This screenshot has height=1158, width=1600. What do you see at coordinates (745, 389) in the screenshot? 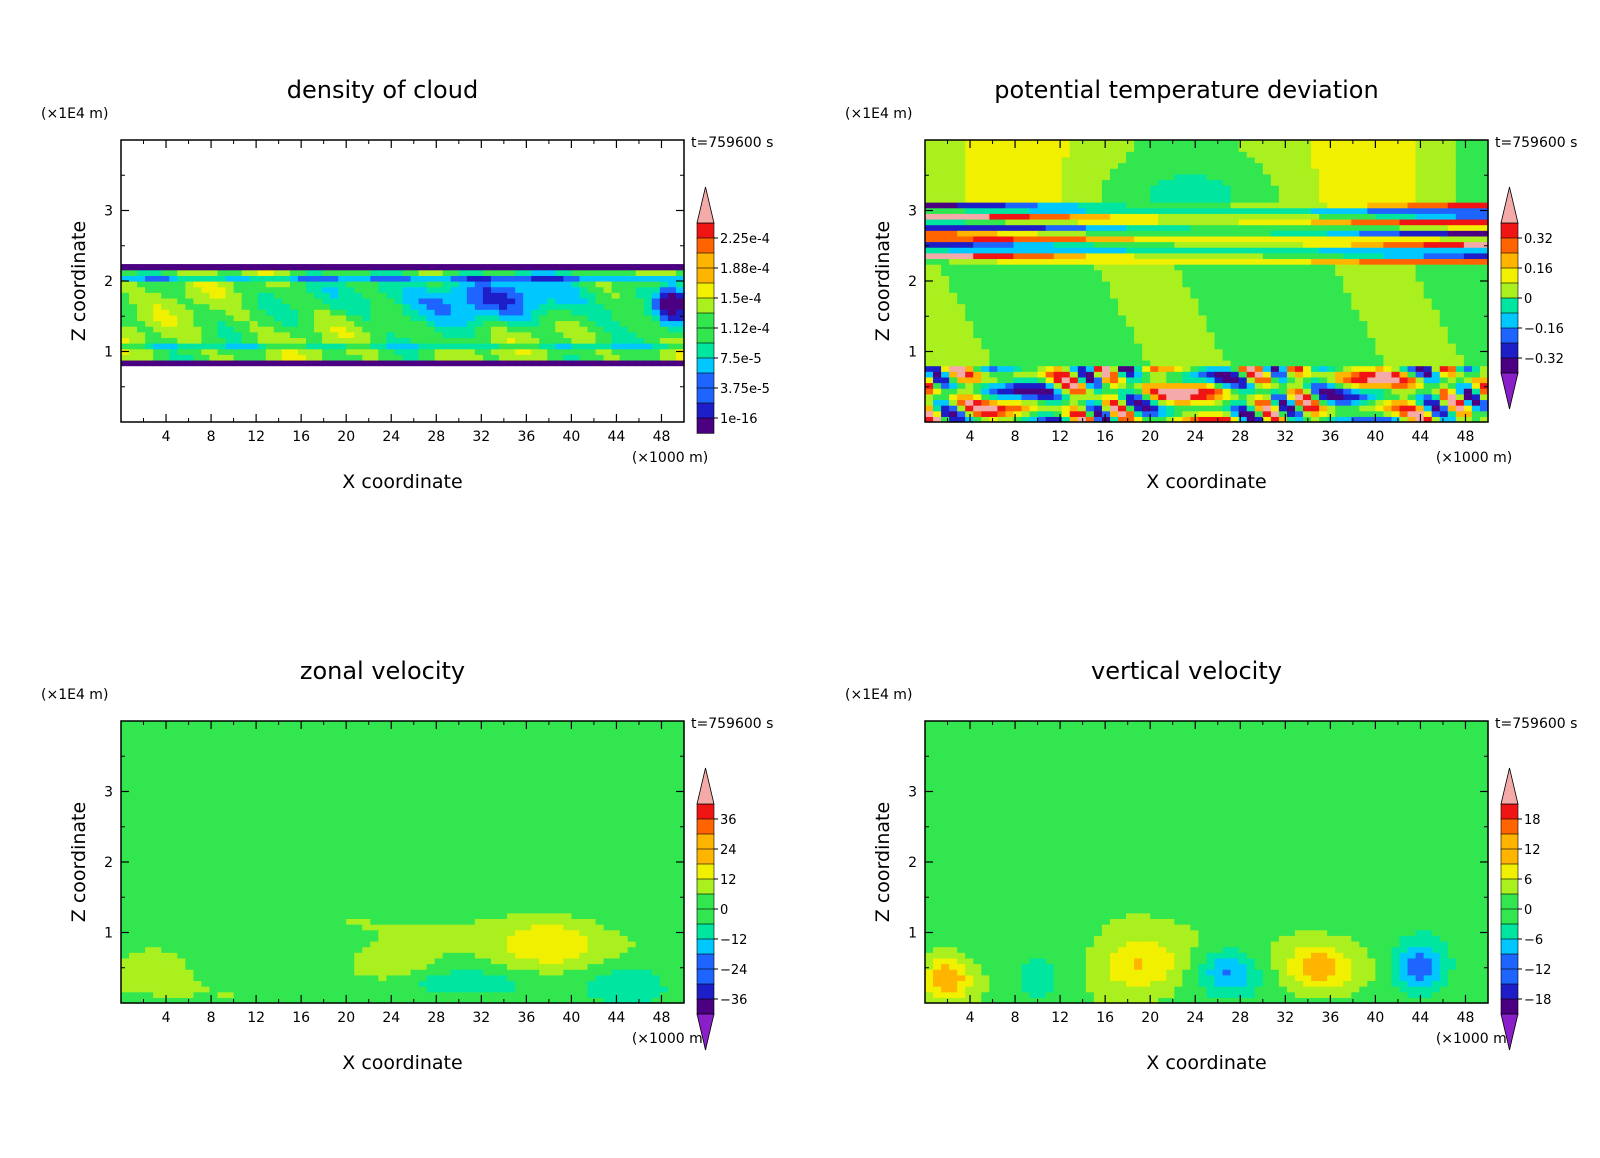
I see `colorbar-label: 3.75e-5` at bounding box center [745, 389].